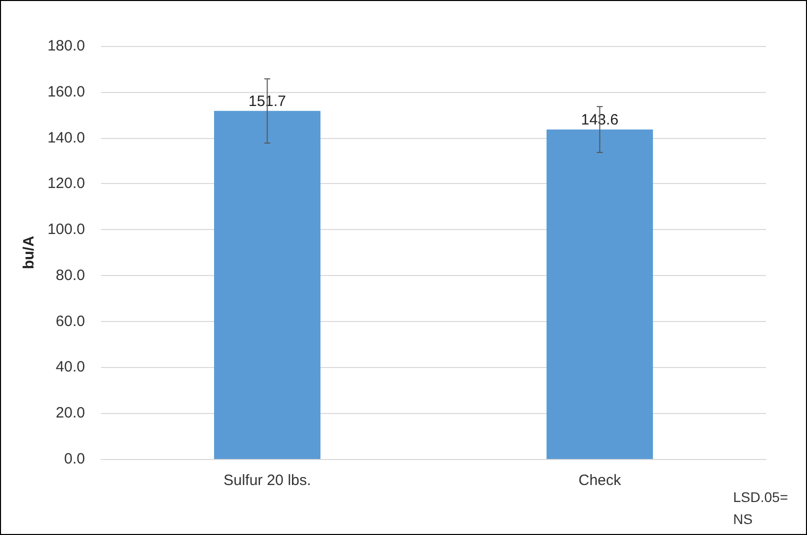 The width and height of the screenshot is (807, 535). I want to click on text: LSD.05= NS, so click(760, 508).